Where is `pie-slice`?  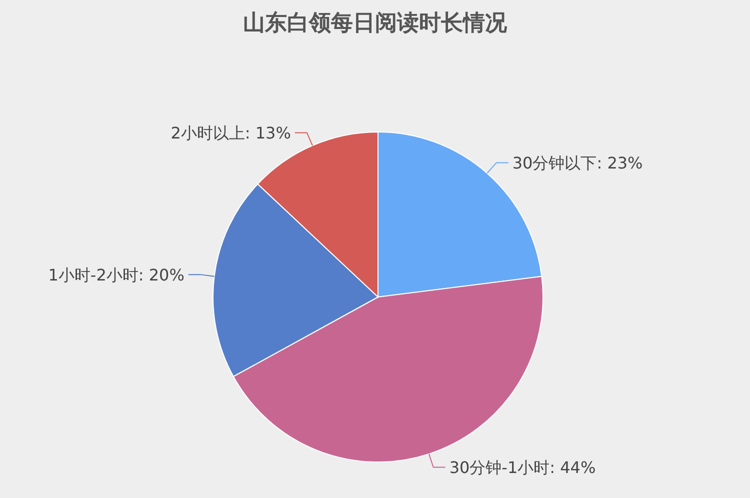
pie-slice is located at coordinates (295, 280).